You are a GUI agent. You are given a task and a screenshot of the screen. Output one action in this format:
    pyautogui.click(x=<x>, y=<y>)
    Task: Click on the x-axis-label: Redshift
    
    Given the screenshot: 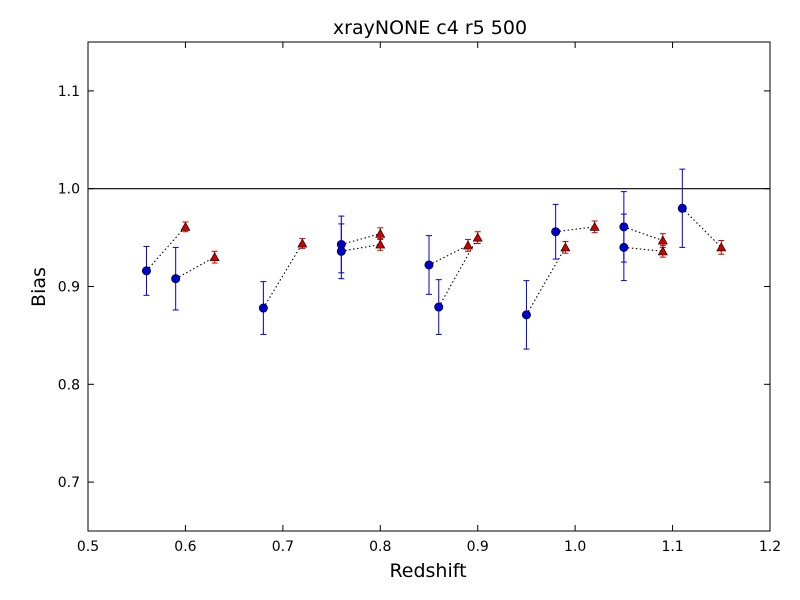 What is the action you would take?
    pyautogui.click(x=427, y=571)
    